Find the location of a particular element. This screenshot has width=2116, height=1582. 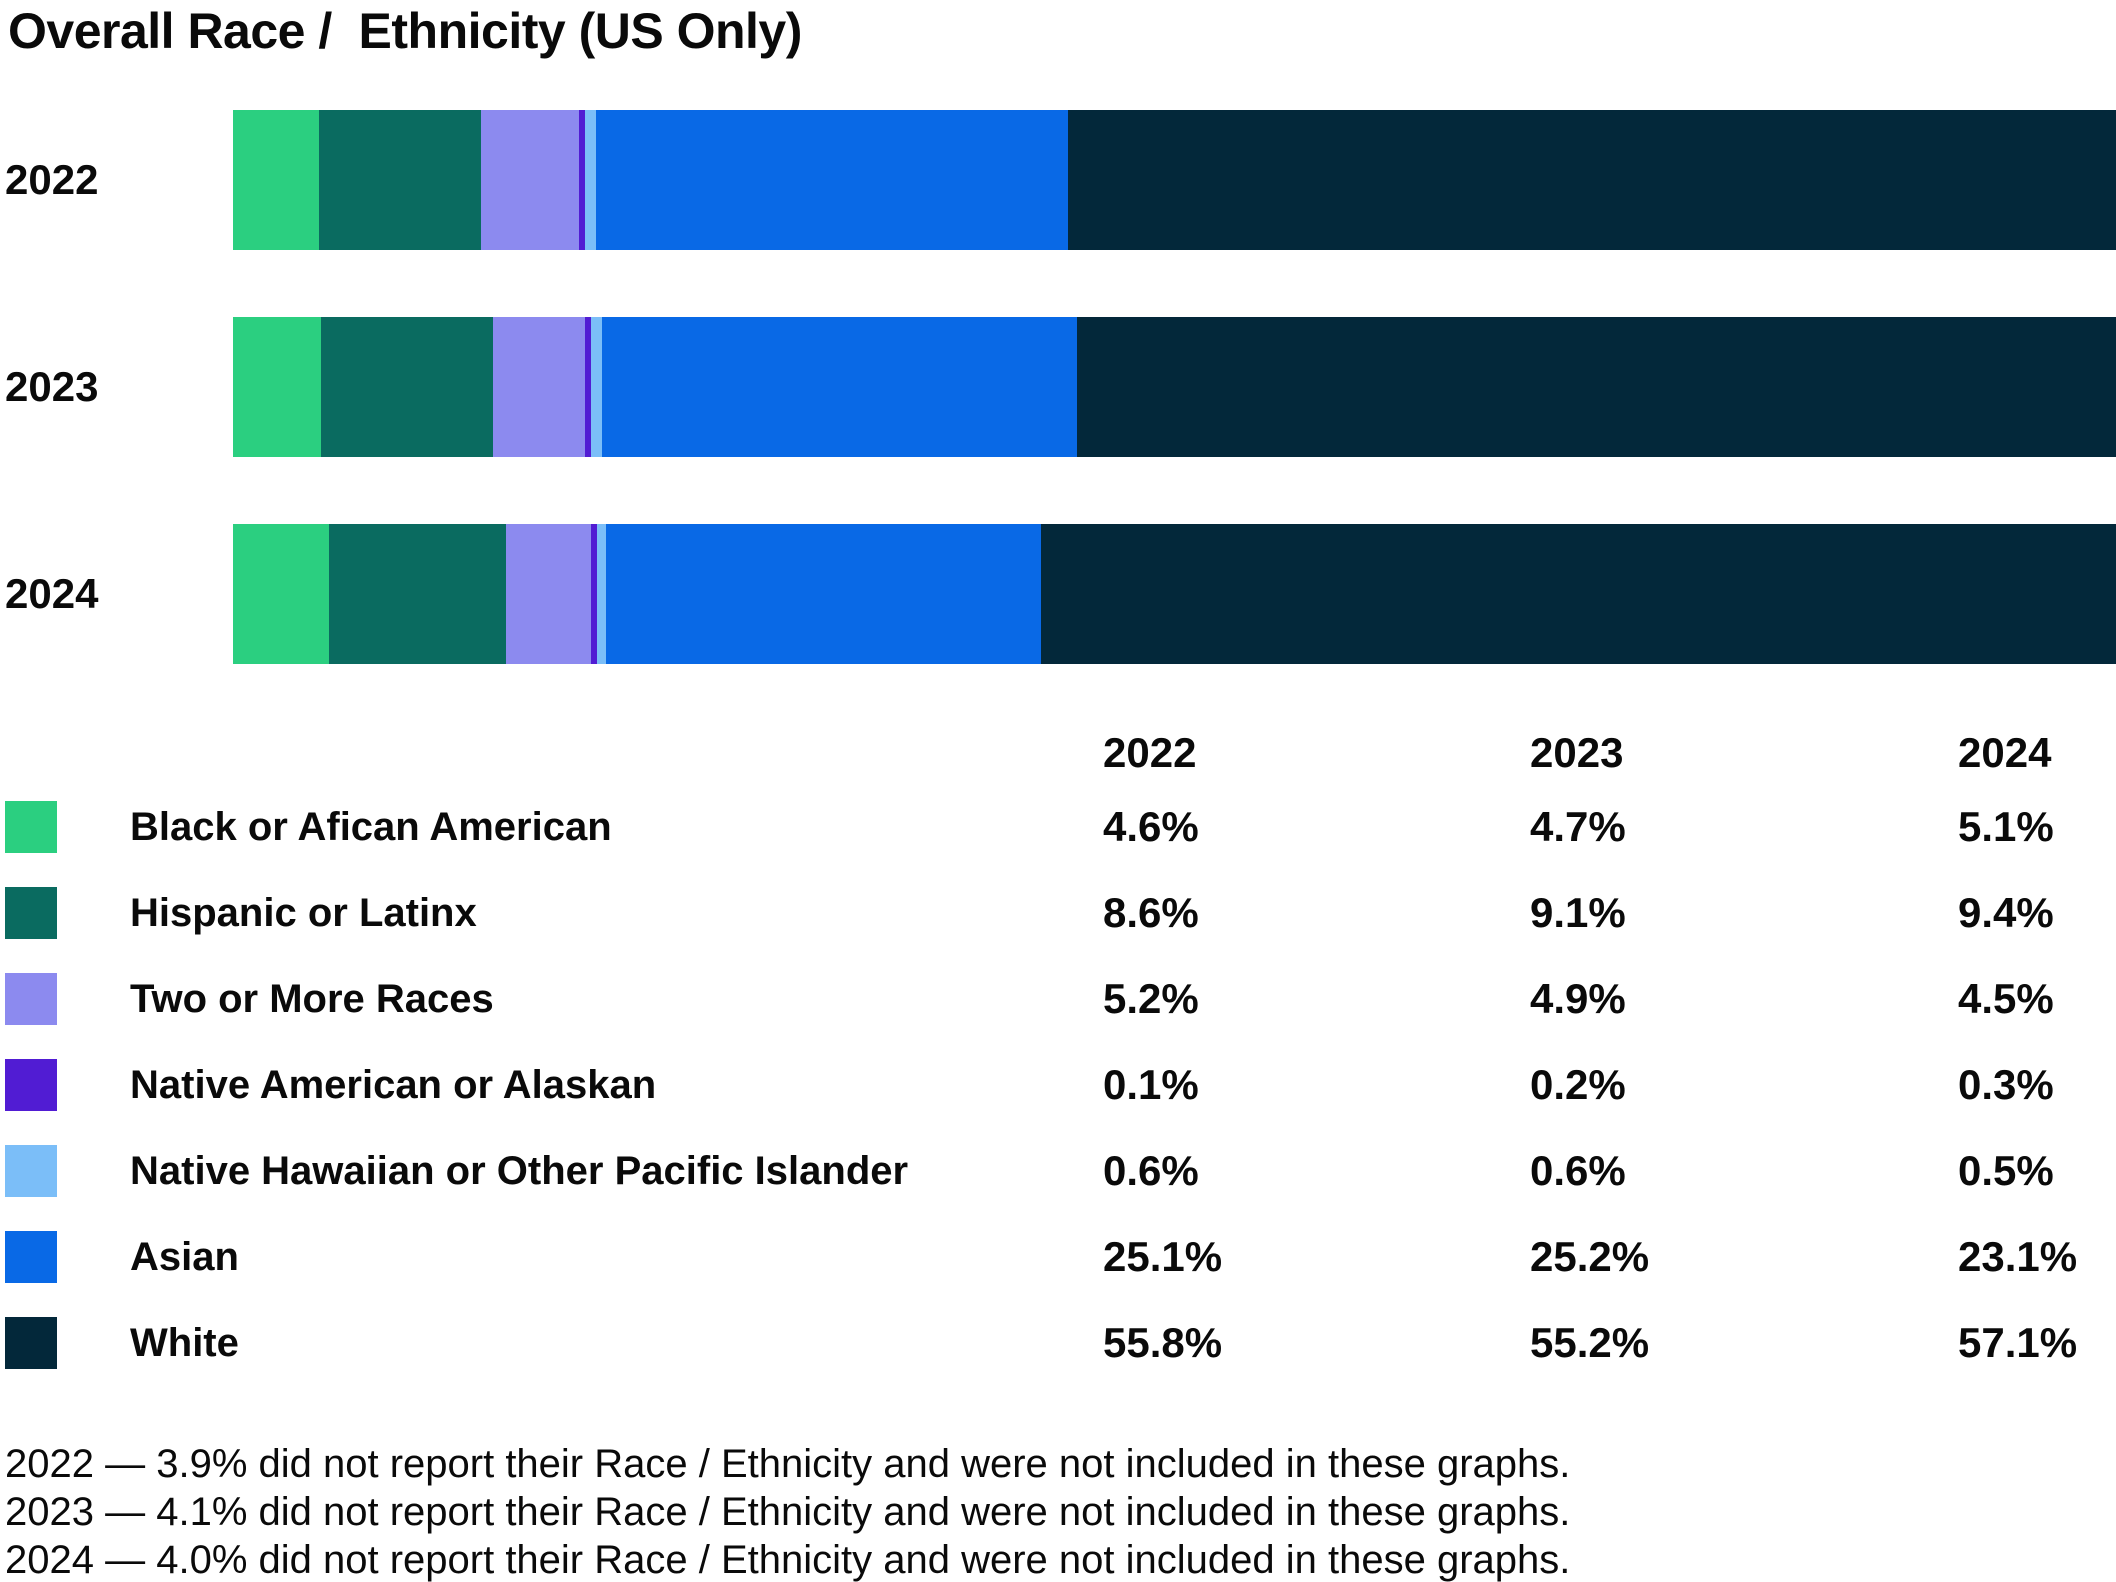

legend-cell-two-or-more-races: Two or More Races is located at coordinates (551, 999).